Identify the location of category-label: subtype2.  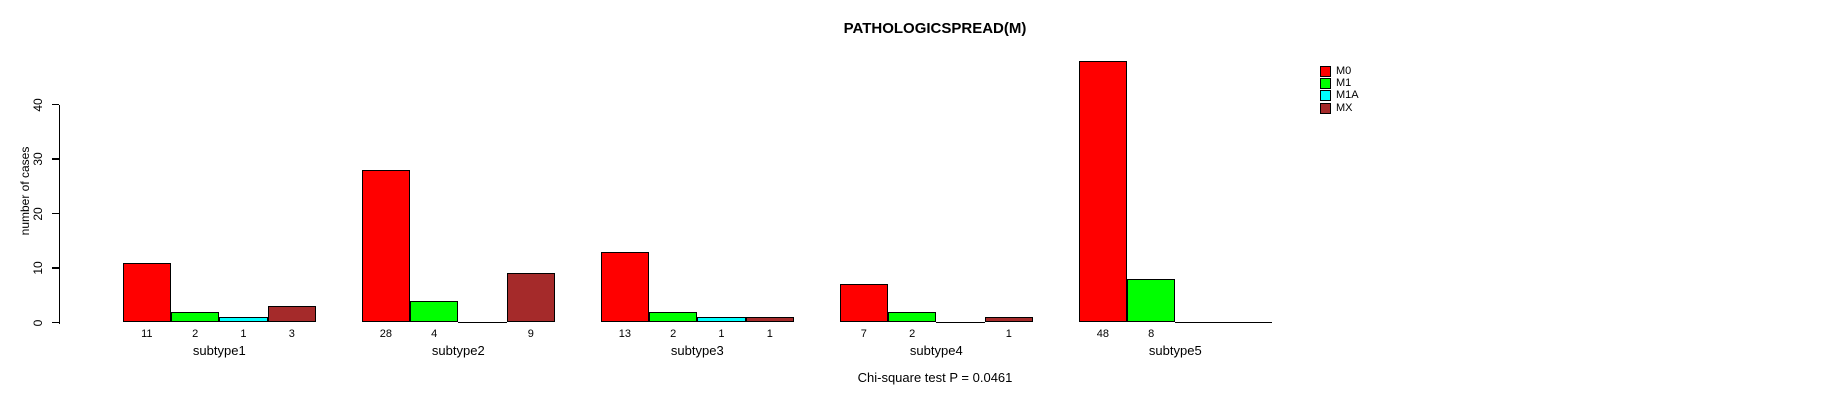
(458, 350).